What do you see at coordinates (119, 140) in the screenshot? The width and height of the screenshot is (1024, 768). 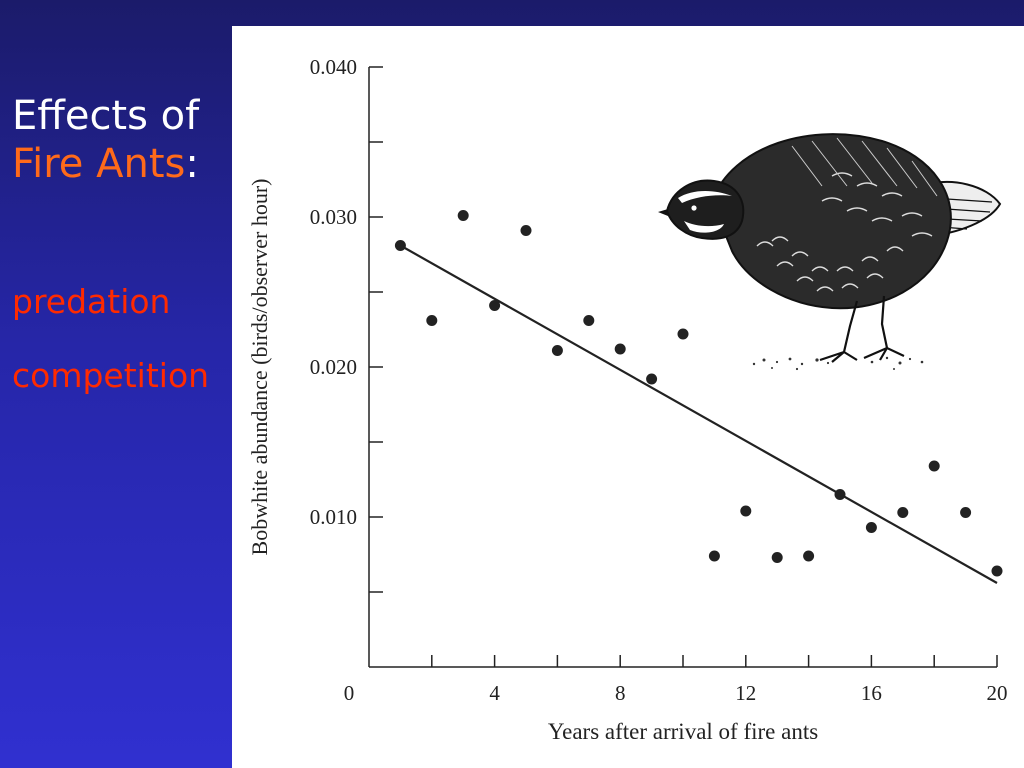 I see `slide-title: Effects of Fire Ants:` at bounding box center [119, 140].